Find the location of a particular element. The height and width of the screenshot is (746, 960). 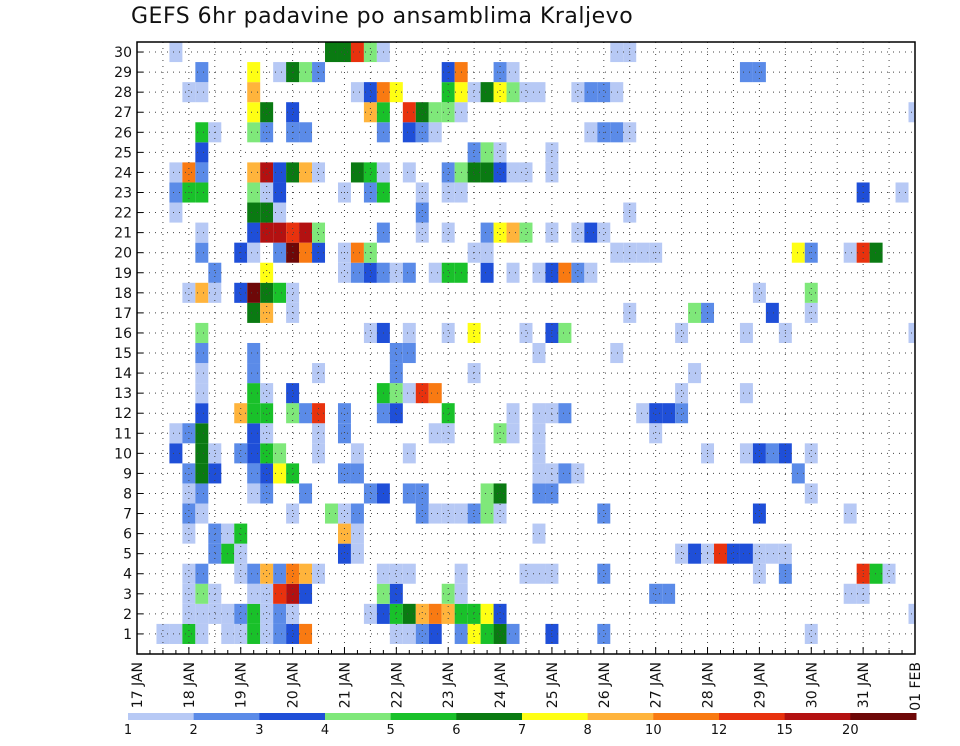

y-tick-label: 17 is located at coordinates (123, 314).